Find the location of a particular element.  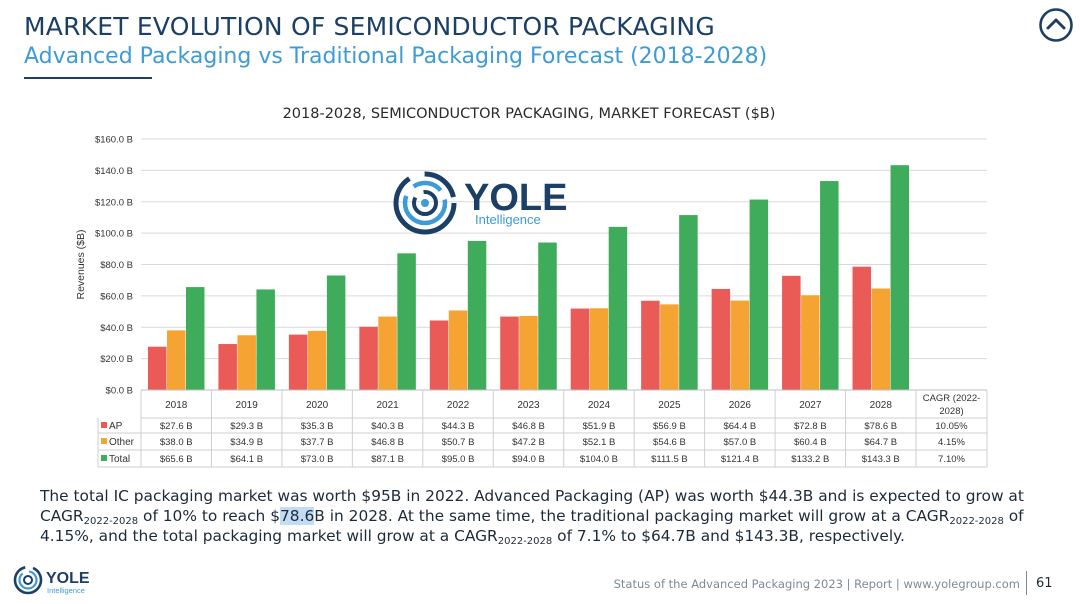

data-label: $40.3 B is located at coordinates (387, 426).